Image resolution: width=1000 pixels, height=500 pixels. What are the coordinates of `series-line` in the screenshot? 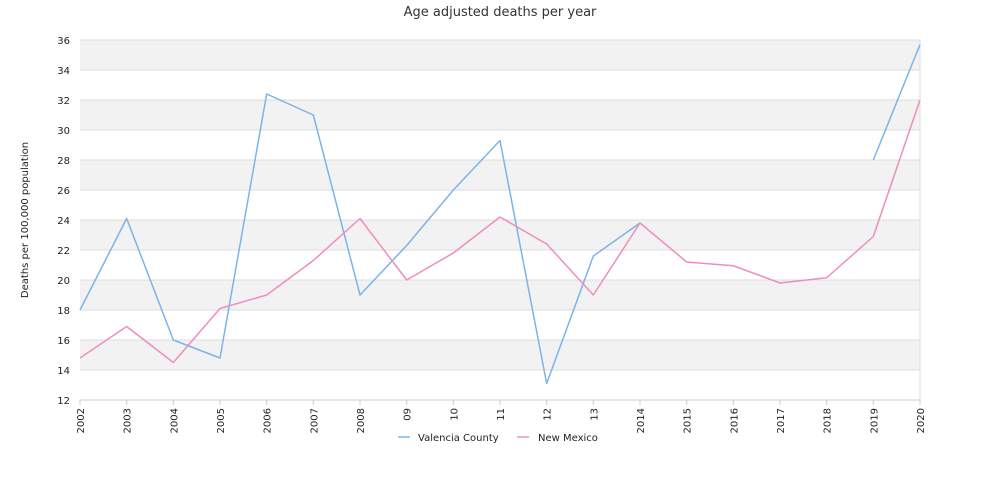 It's located at (896, 102).